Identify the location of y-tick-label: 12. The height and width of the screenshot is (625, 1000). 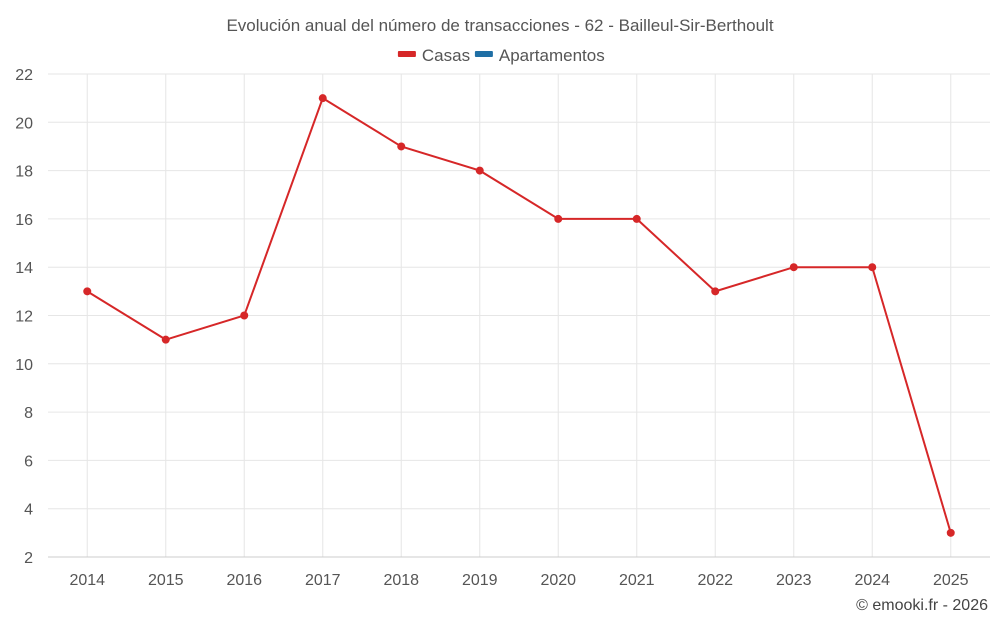
(24, 317).